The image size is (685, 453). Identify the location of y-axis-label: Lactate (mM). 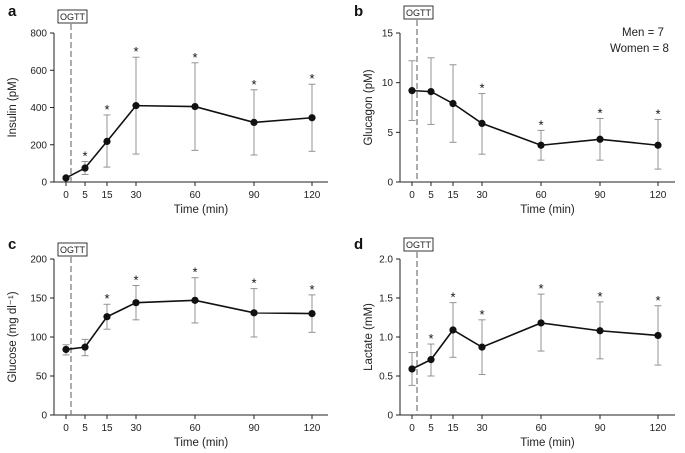
(369, 337).